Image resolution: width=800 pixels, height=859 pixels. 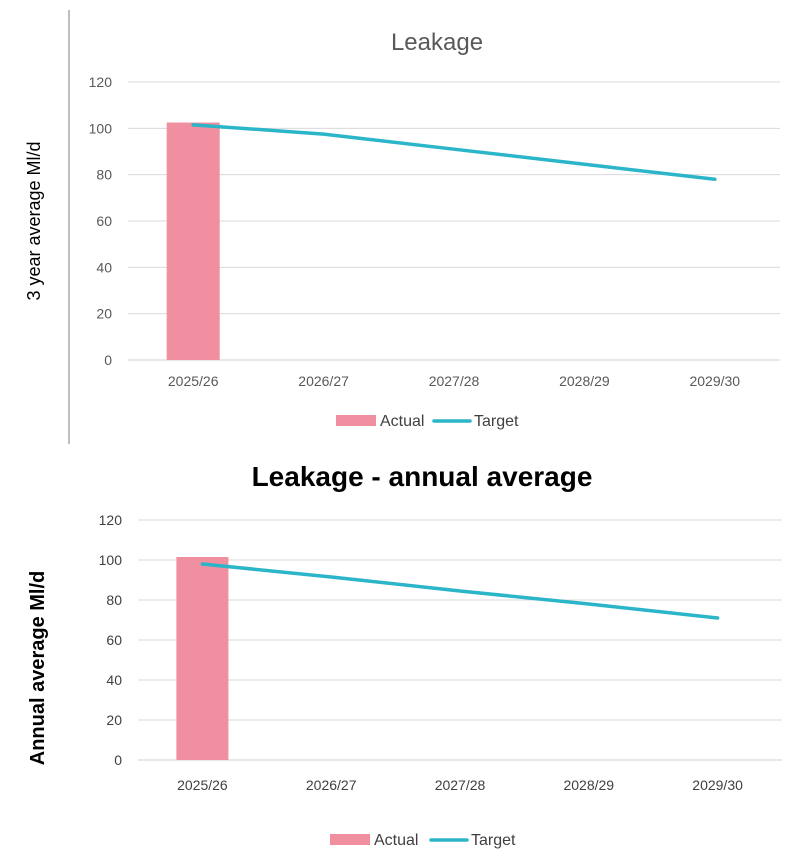 I want to click on y-axis-label: 3 year average Ml/d, so click(x=34, y=220).